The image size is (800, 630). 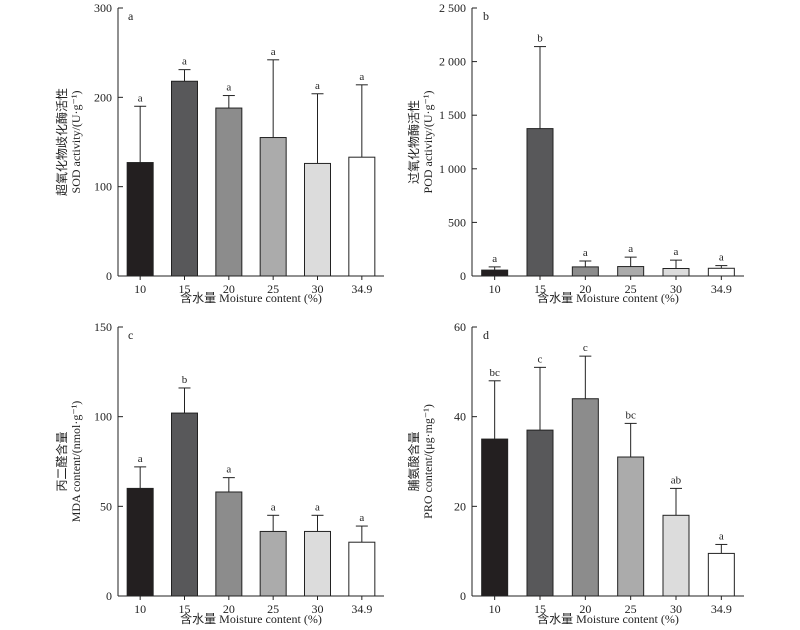 What do you see at coordinates (428, 461) in the screenshot?
I see `y-axis-title-en: PRO content/(μg·mg⁻¹)` at bounding box center [428, 461].